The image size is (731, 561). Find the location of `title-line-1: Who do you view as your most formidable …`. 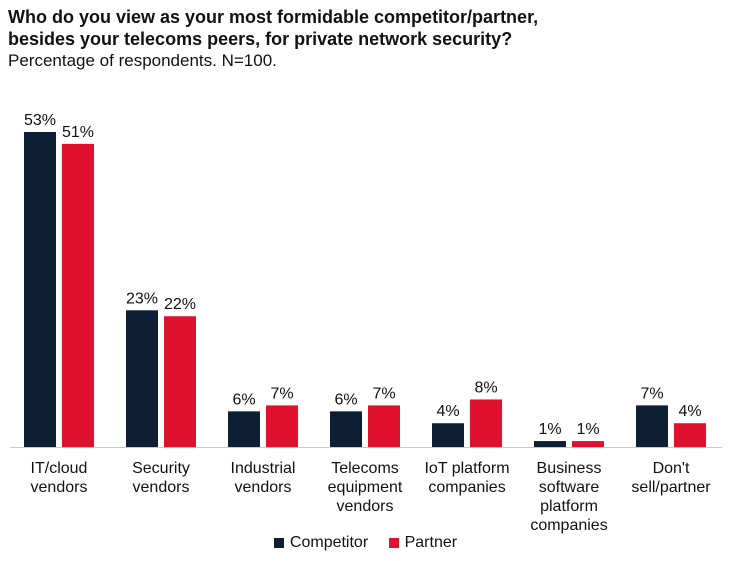

title-line-1: Who do you view as your most formidable … is located at coordinates (273, 17).